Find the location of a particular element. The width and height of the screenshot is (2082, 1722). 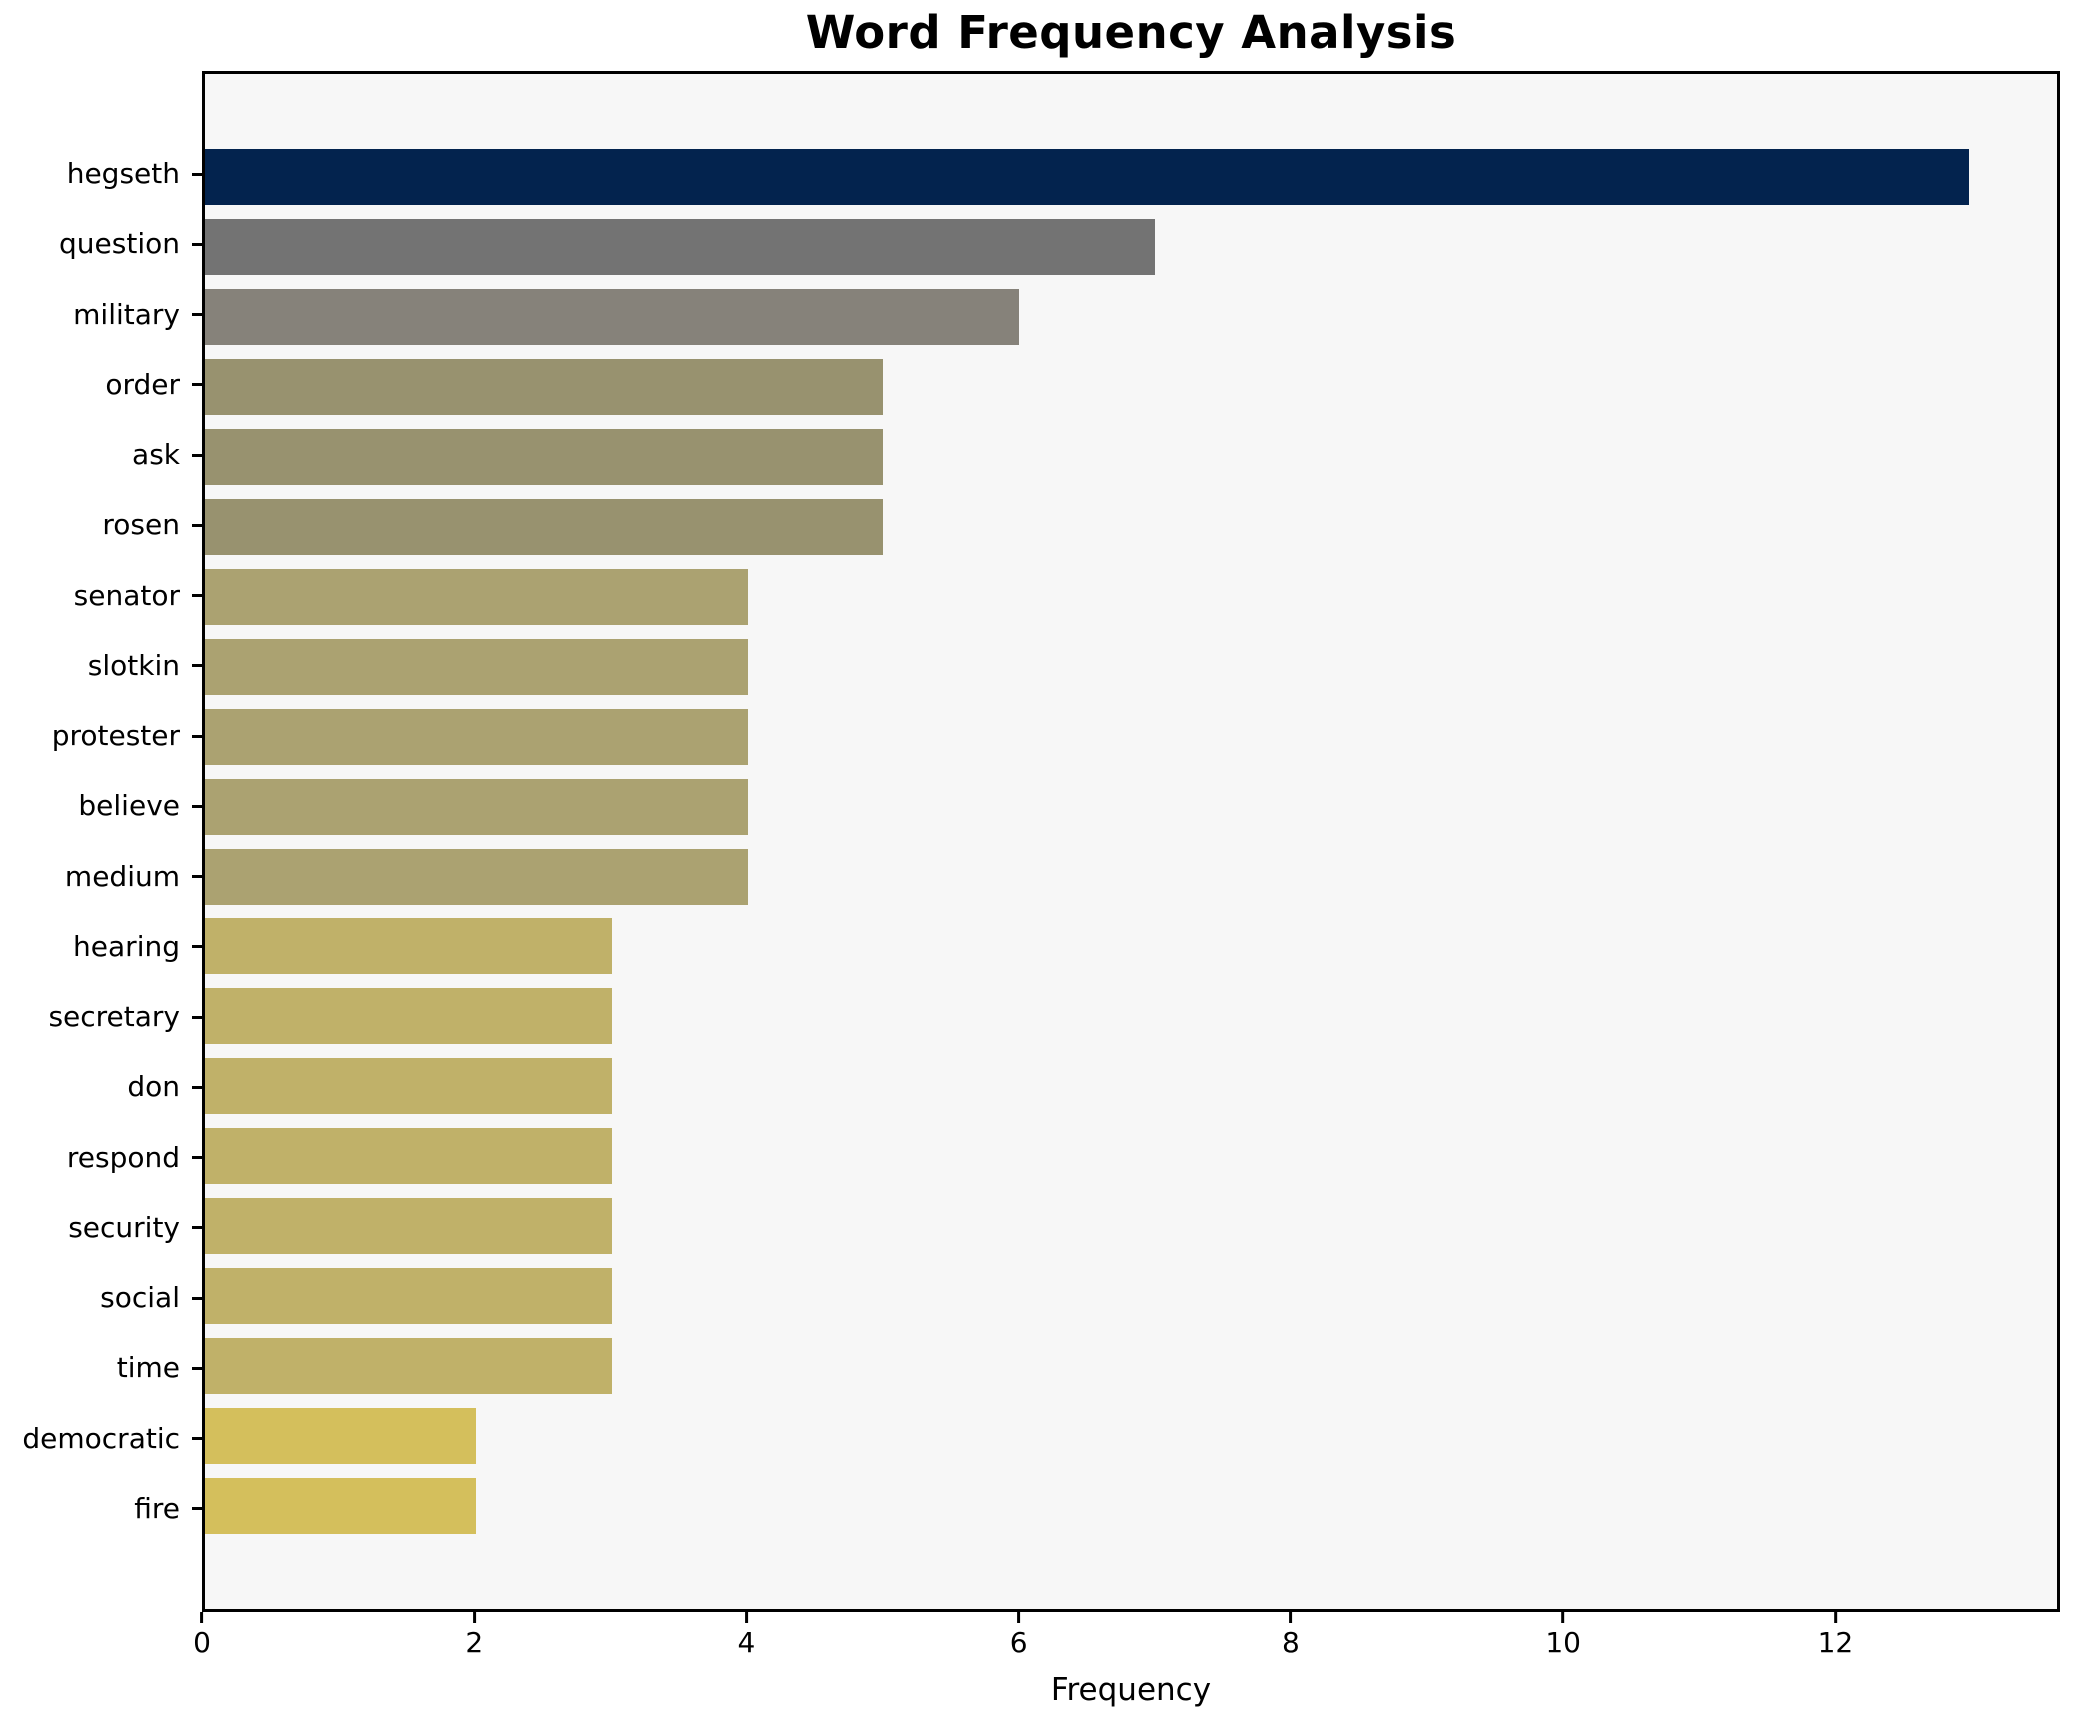

y-tick-row: don is located at coordinates (101, 1087).